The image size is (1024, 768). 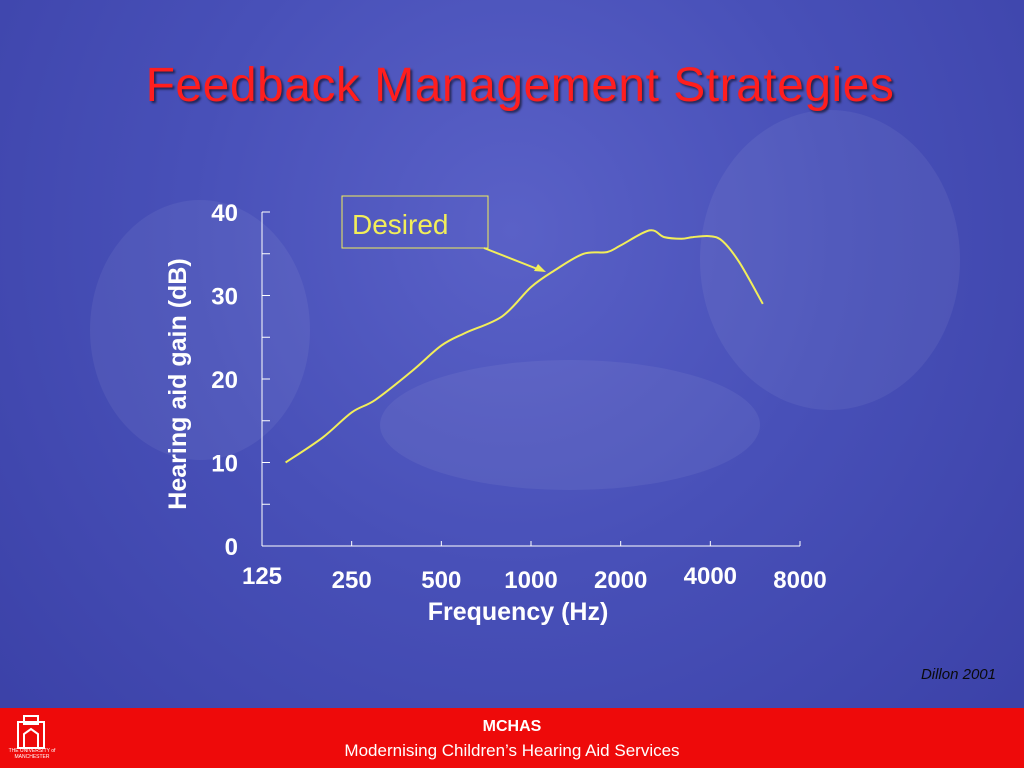 What do you see at coordinates (620, 580) in the screenshot?
I see `x-tick-label: 2000` at bounding box center [620, 580].